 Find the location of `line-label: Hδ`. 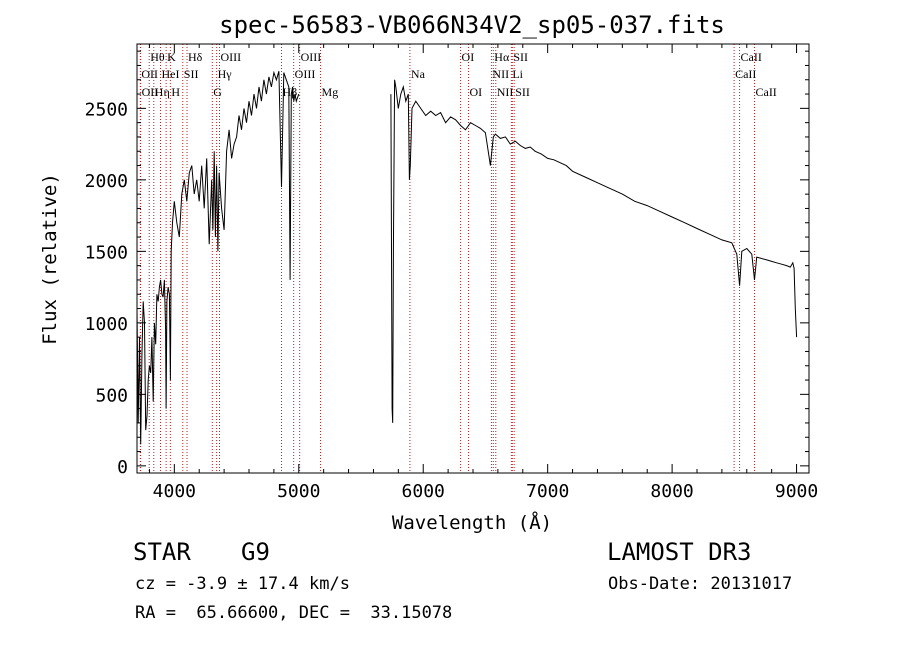

line-label: Hδ is located at coordinates (195, 57).